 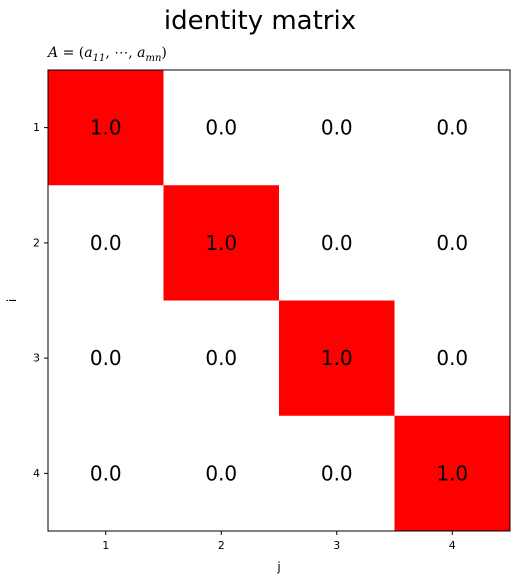 I want to click on subtitle-first-element: a, so click(x=88, y=53).